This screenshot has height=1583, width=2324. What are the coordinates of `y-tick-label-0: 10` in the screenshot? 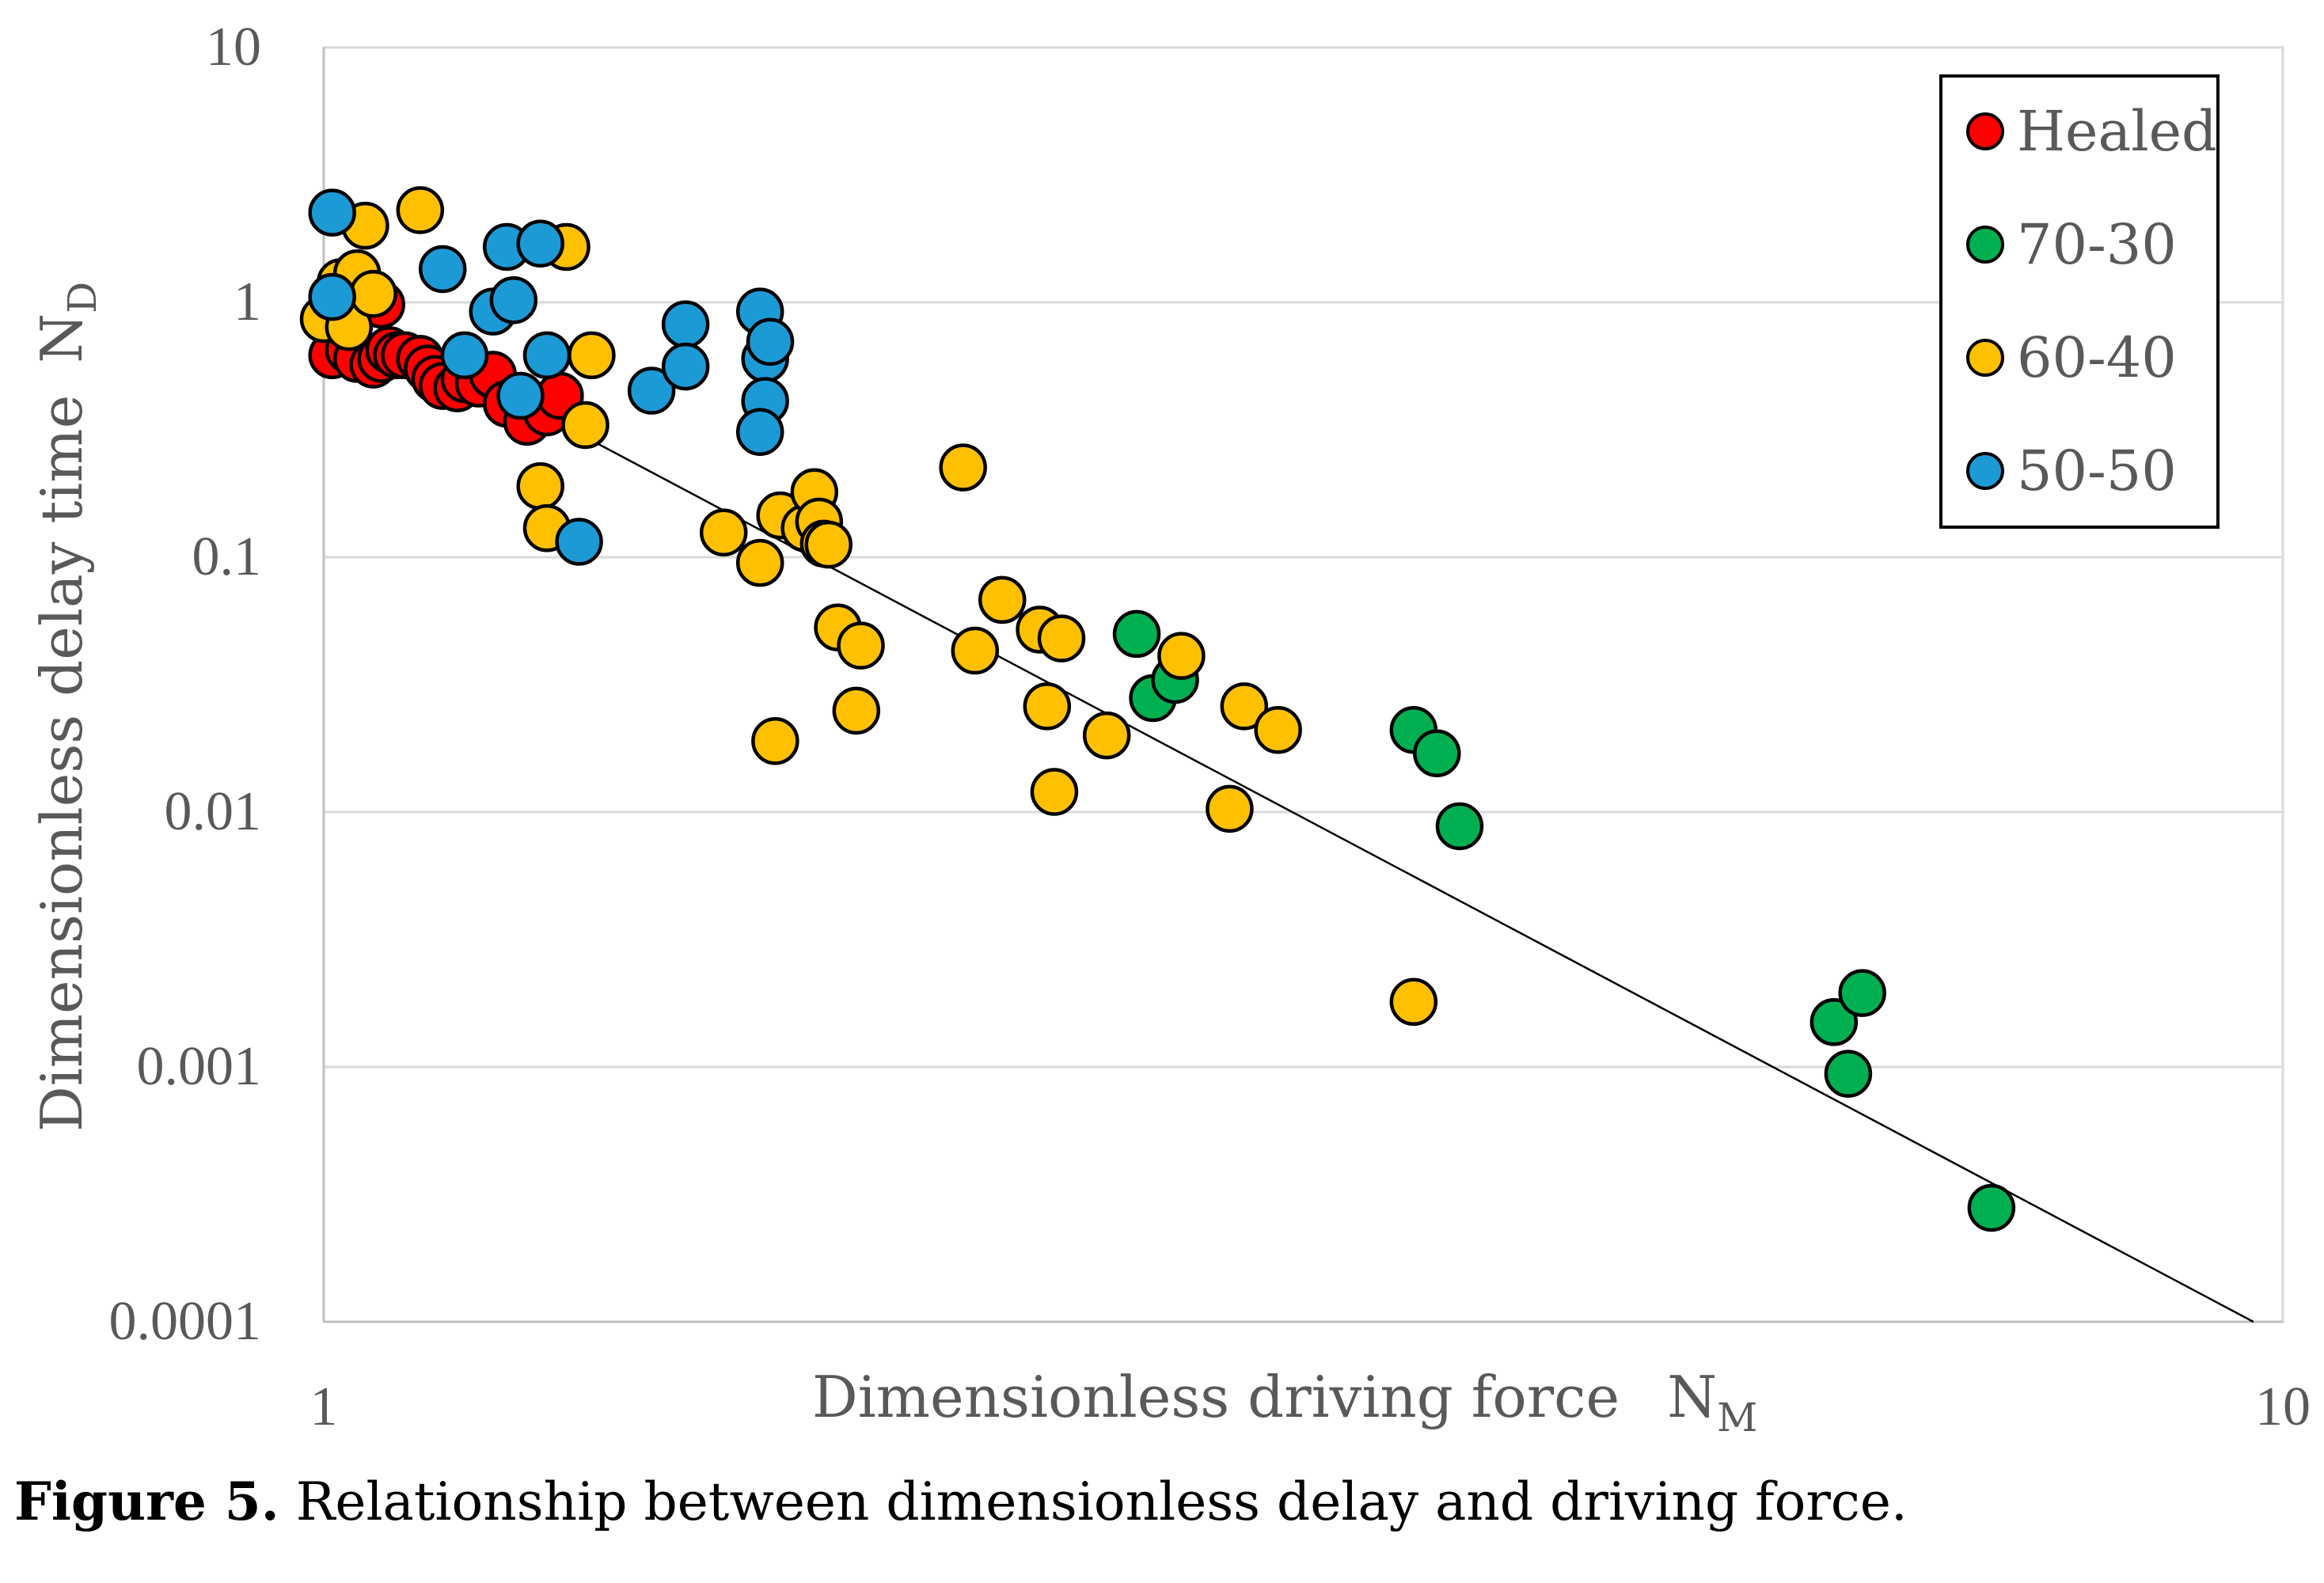 It's located at (234, 47).